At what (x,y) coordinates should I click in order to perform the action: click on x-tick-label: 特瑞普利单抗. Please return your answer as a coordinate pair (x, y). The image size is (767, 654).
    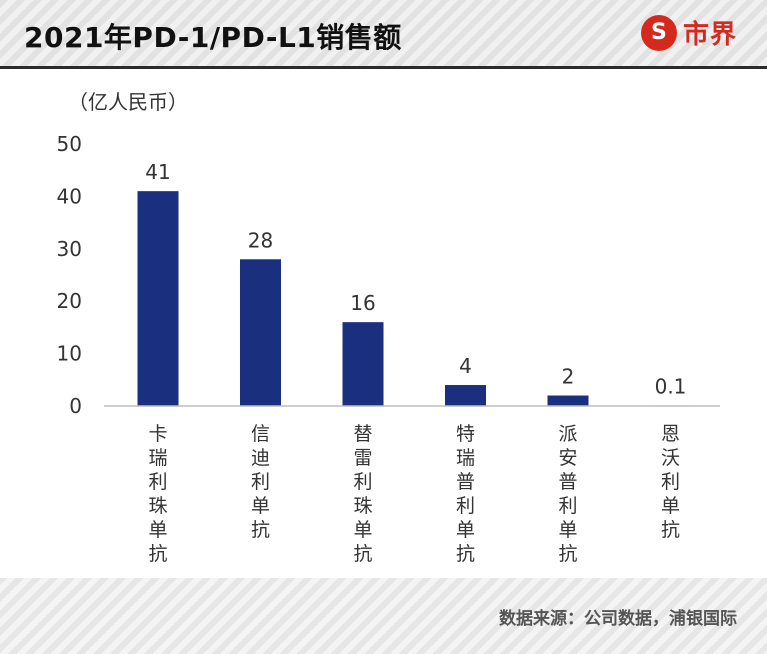
    Looking at the image, I should click on (465, 494).